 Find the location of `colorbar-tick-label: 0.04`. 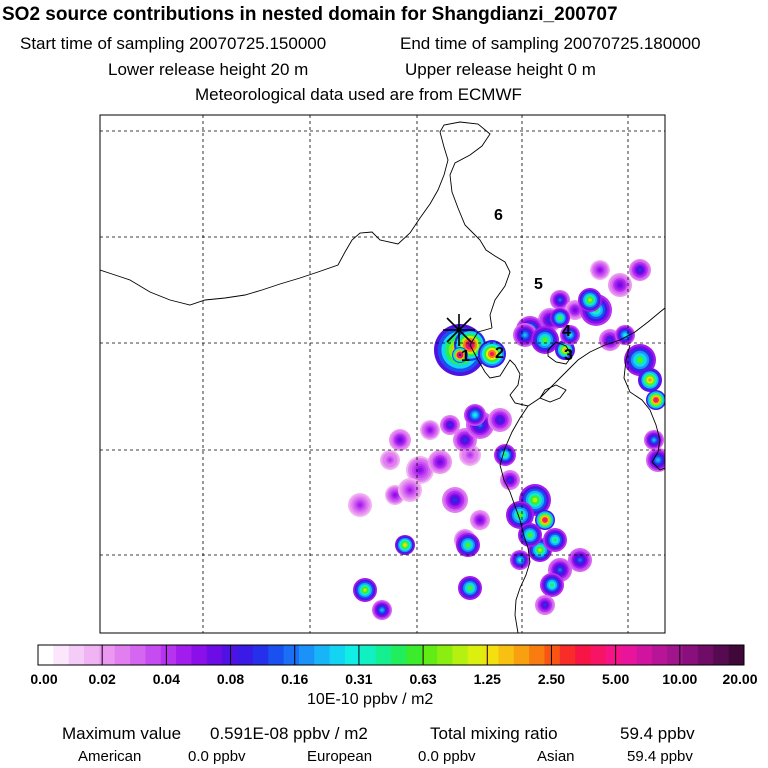

colorbar-tick-label: 0.04 is located at coordinates (166, 679).